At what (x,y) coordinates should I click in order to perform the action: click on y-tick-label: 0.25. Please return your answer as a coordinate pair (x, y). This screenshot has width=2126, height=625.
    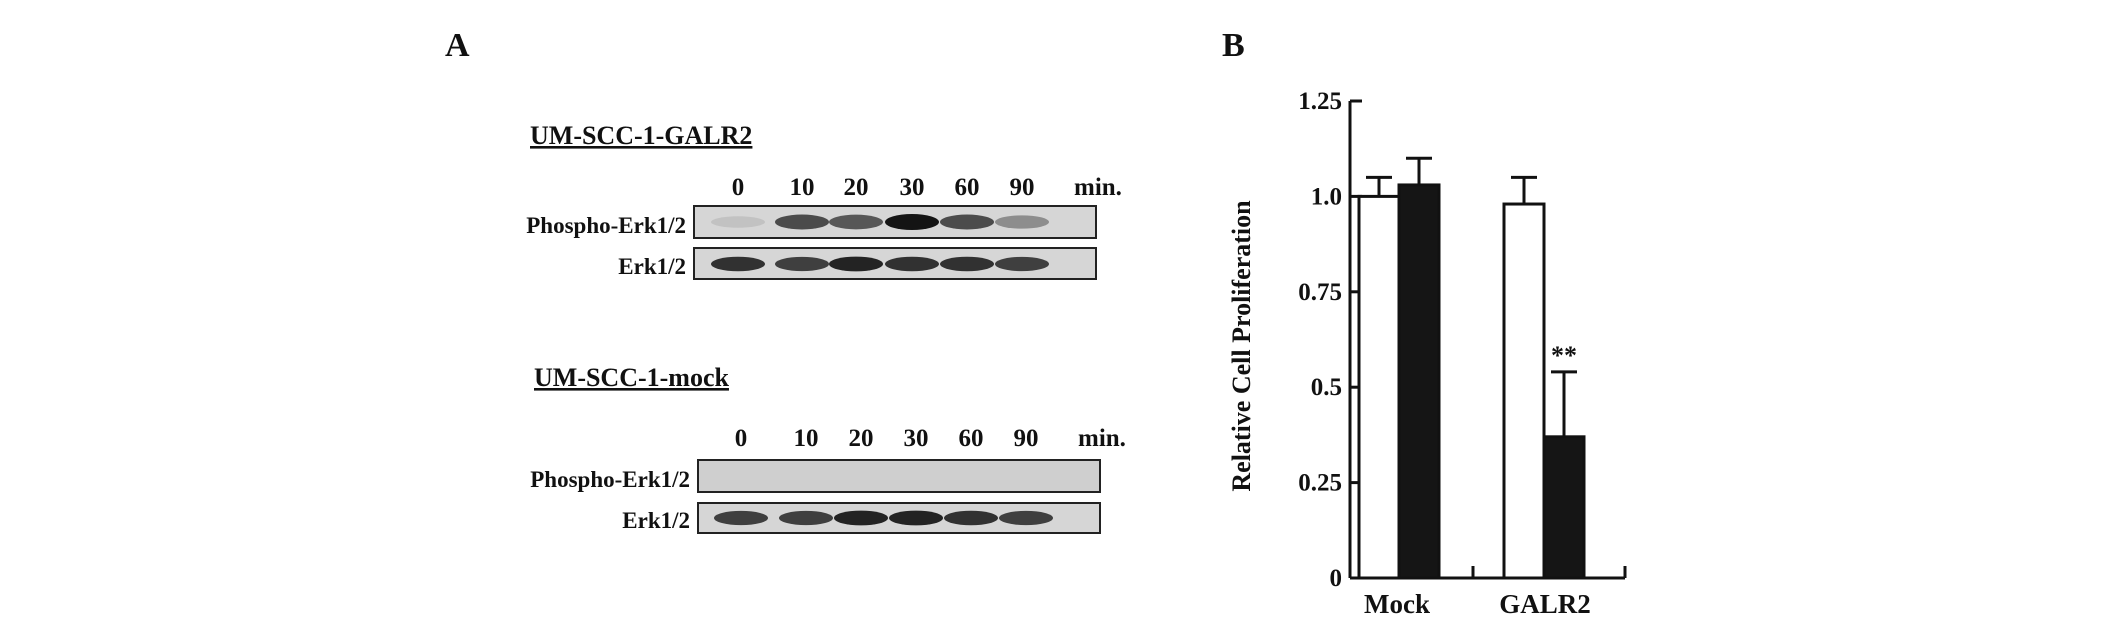
    Looking at the image, I should click on (1320, 483).